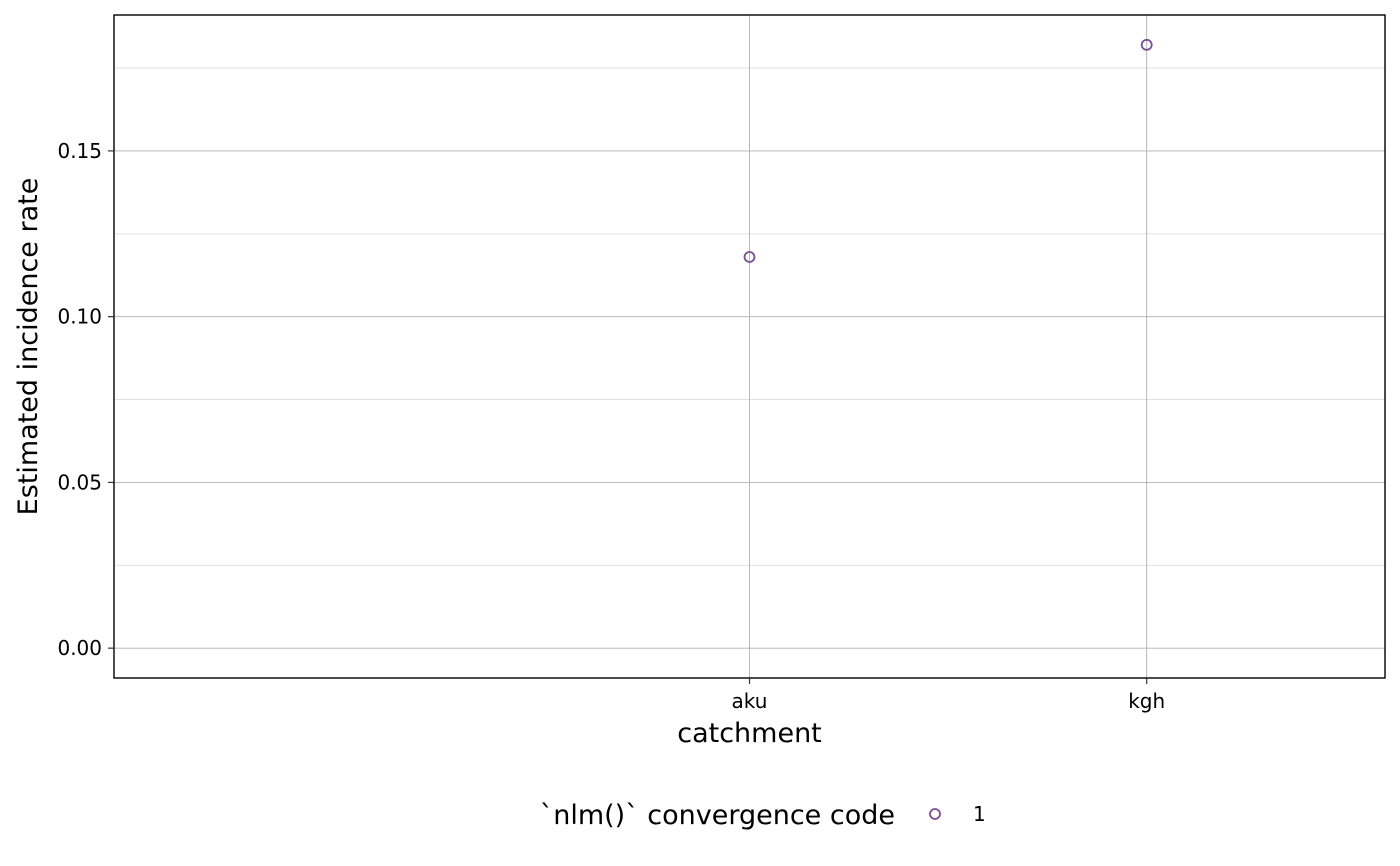 Image resolution: width=1400 pixels, height=866 pixels. I want to click on legend: `nlm()` convergence code 1, so click(763, 815).